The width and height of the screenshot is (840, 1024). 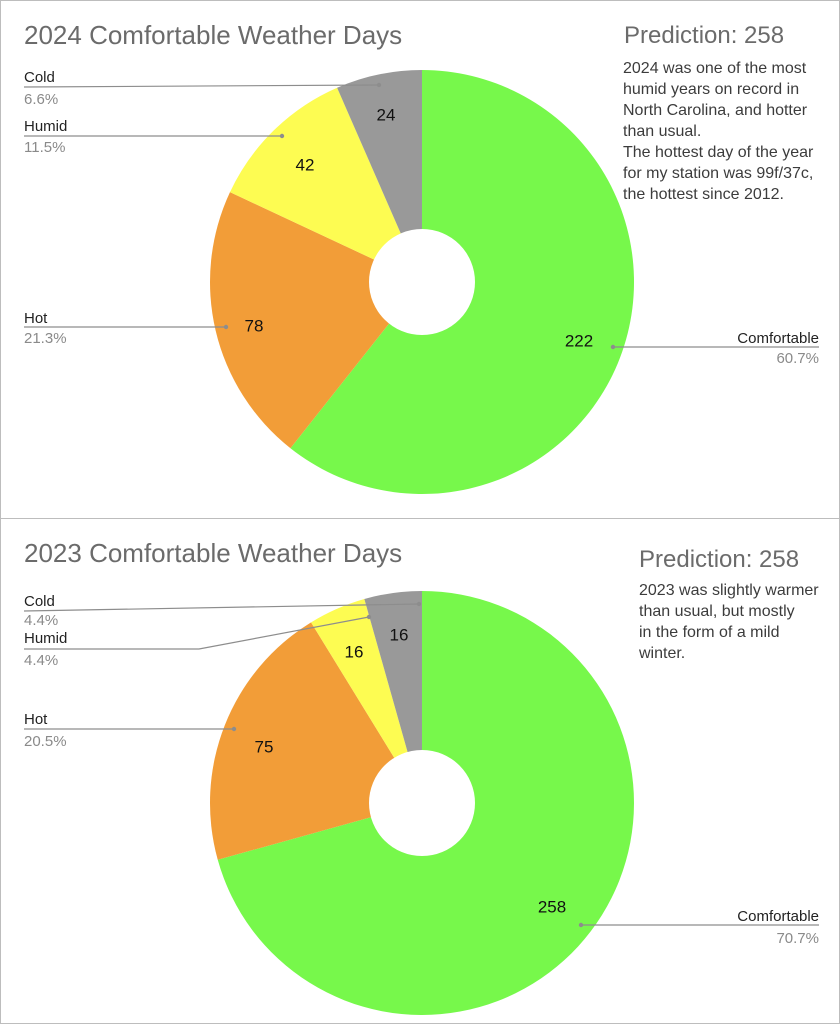 What do you see at coordinates (711, 89) in the screenshot?
I see `note-line: humid years on record in` at bounding box center [711, 89].